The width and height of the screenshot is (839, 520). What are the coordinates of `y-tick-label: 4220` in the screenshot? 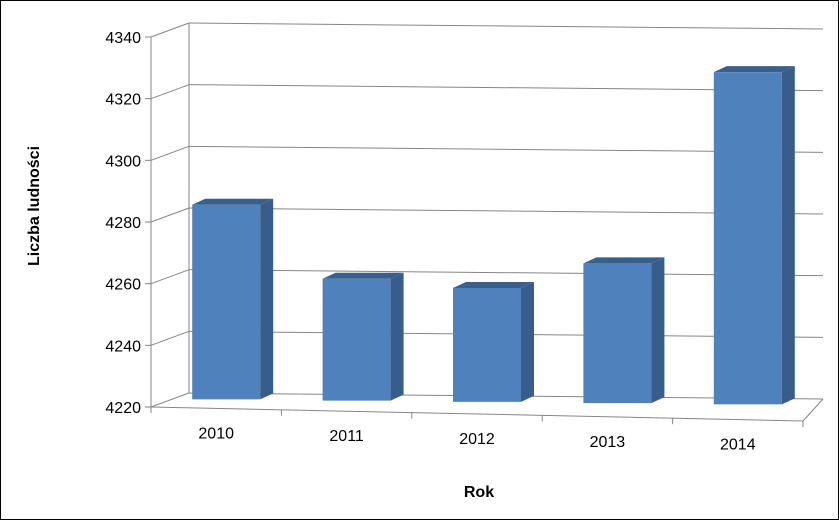 It's located at (123, 408).